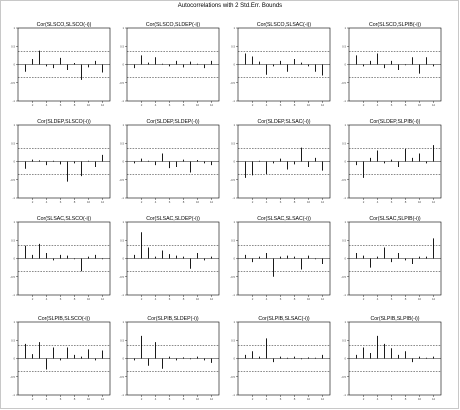  What do you see at coordinates (280, 358) in the screenshot?
I see `panel: Cor(SLPIB,SLSAC(-i)) 1 0.5 0 -0.5 -1 2 4 6 8 10 12` at bounding box center [280, 358].